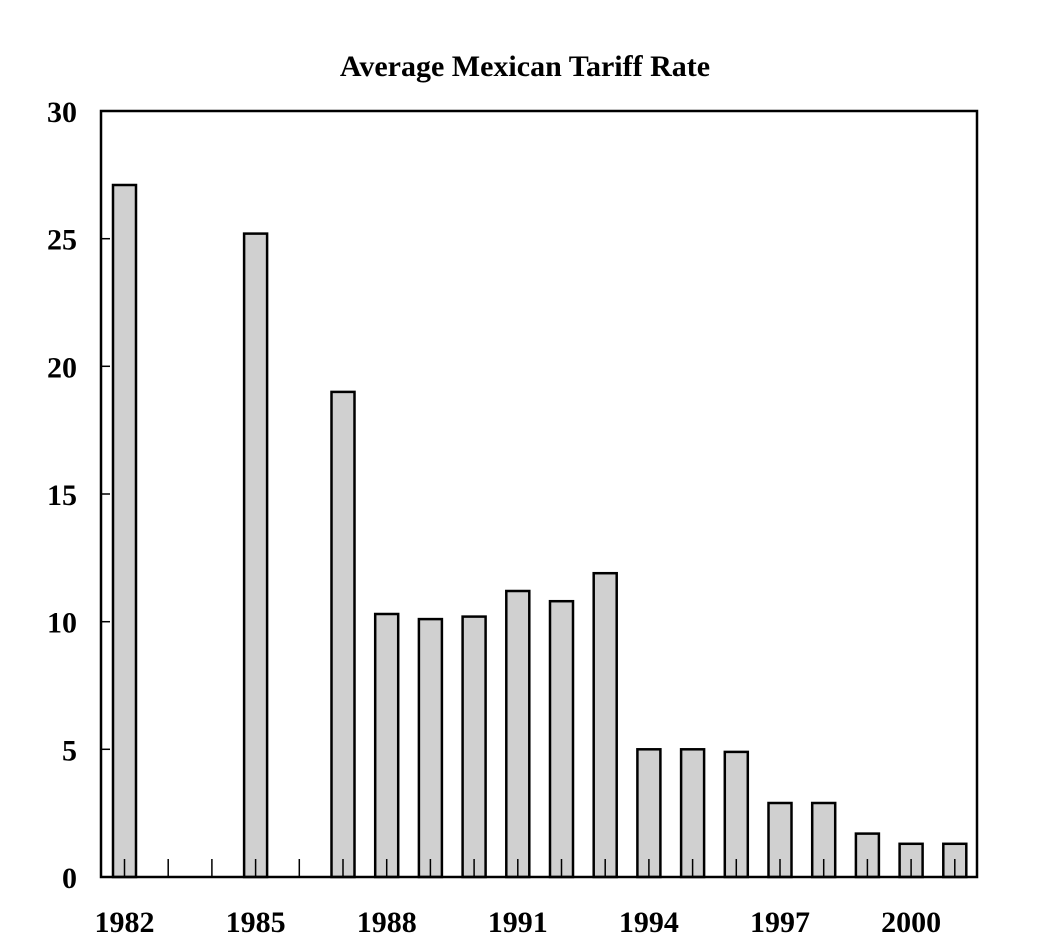 The width and height of the screenshot is (1050, 952). What do you see at coordinates (62, 367) in the screenshot?
I see `y-tick-label-20: 20` at bounding box center [62, 367].